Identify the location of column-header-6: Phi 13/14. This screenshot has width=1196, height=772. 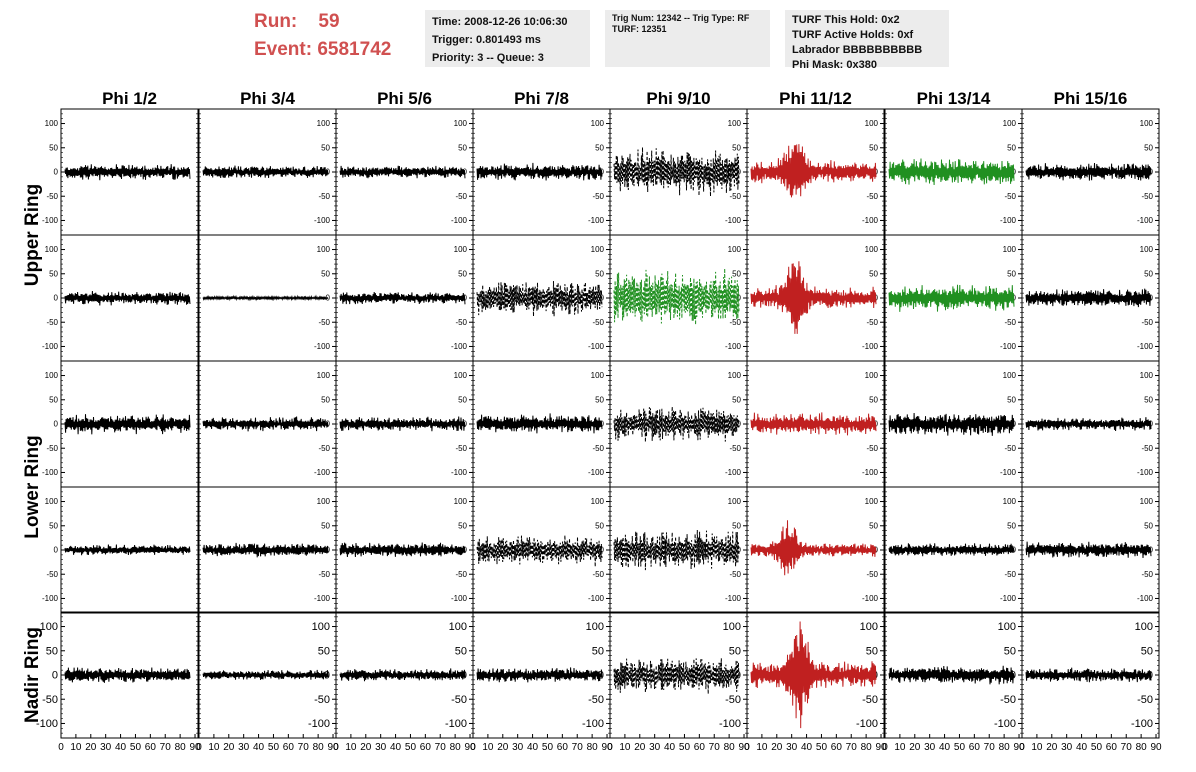
(954, 98).